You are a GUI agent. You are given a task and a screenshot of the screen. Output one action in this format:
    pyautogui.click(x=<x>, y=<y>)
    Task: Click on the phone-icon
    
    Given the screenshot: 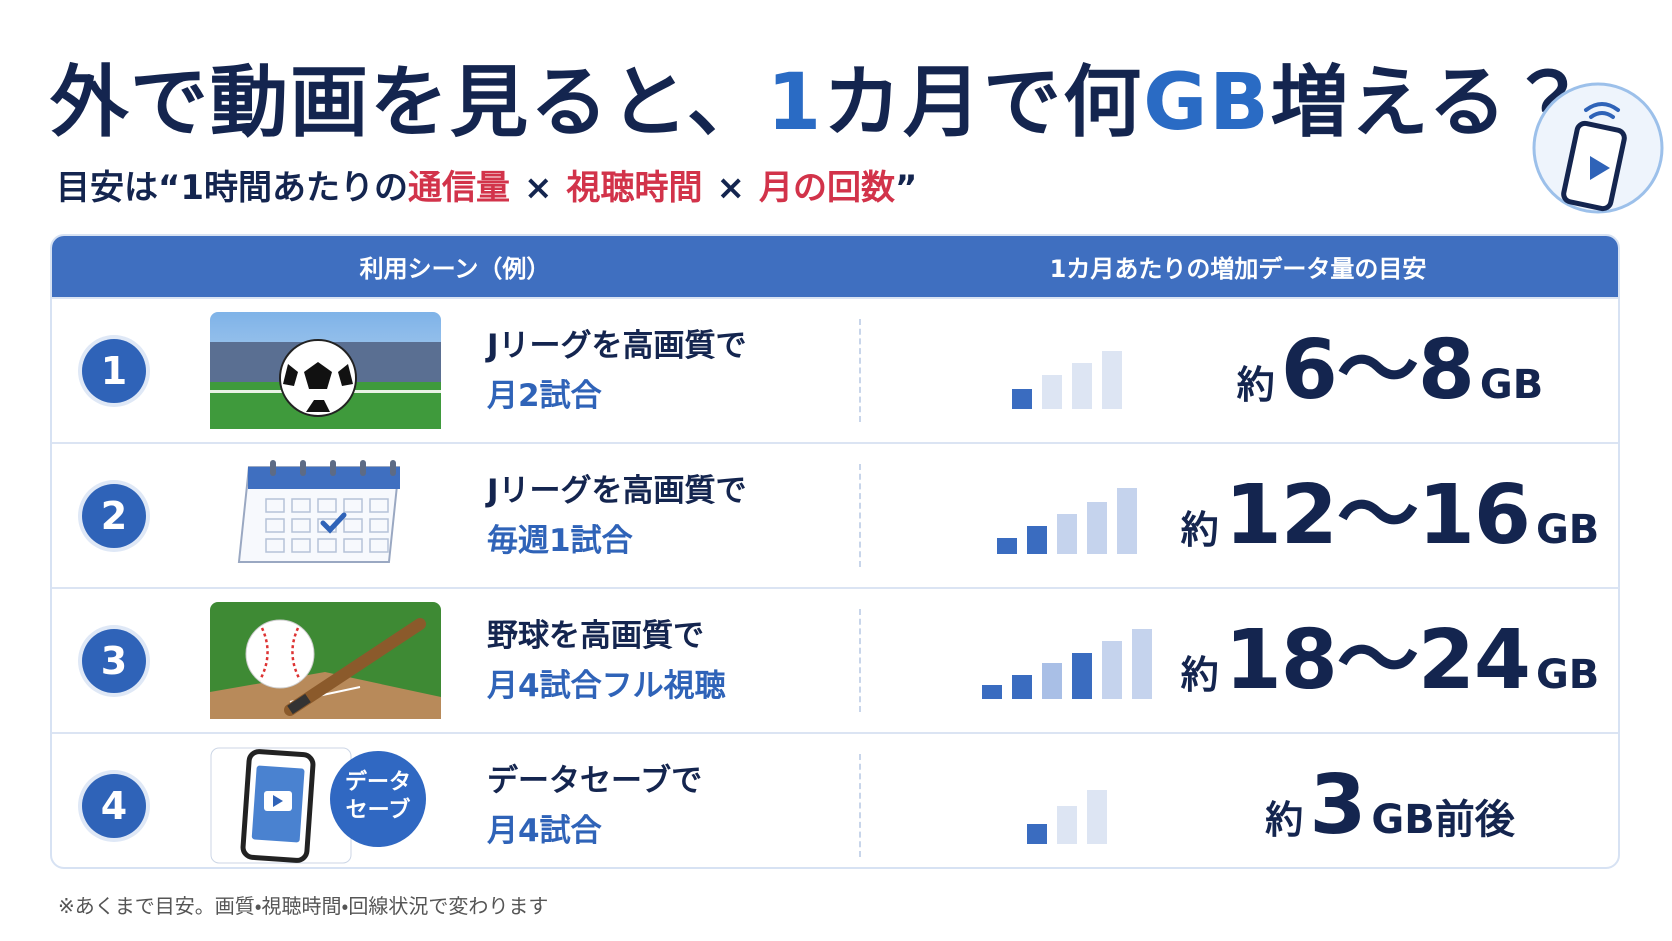 What is the action you would take?
    pyautogui.click(x=1598, y=148)
    